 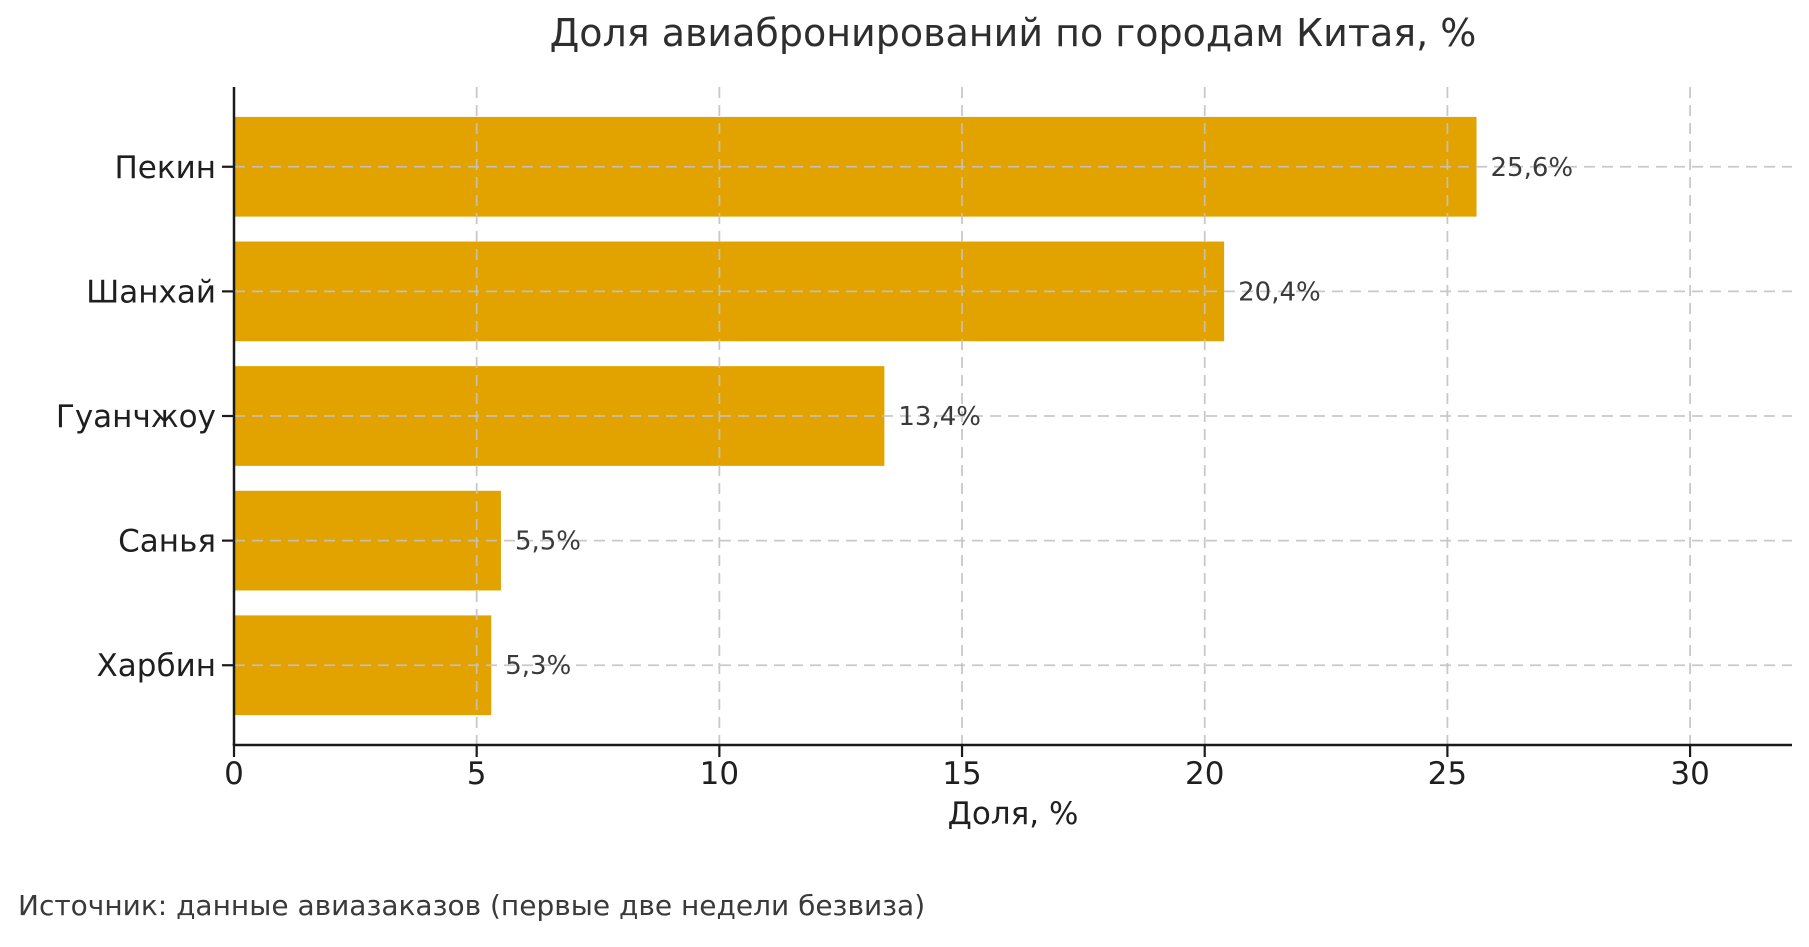 I want to click on value-label-Шанхай: 20,4%, so click(x=1279, y=292).